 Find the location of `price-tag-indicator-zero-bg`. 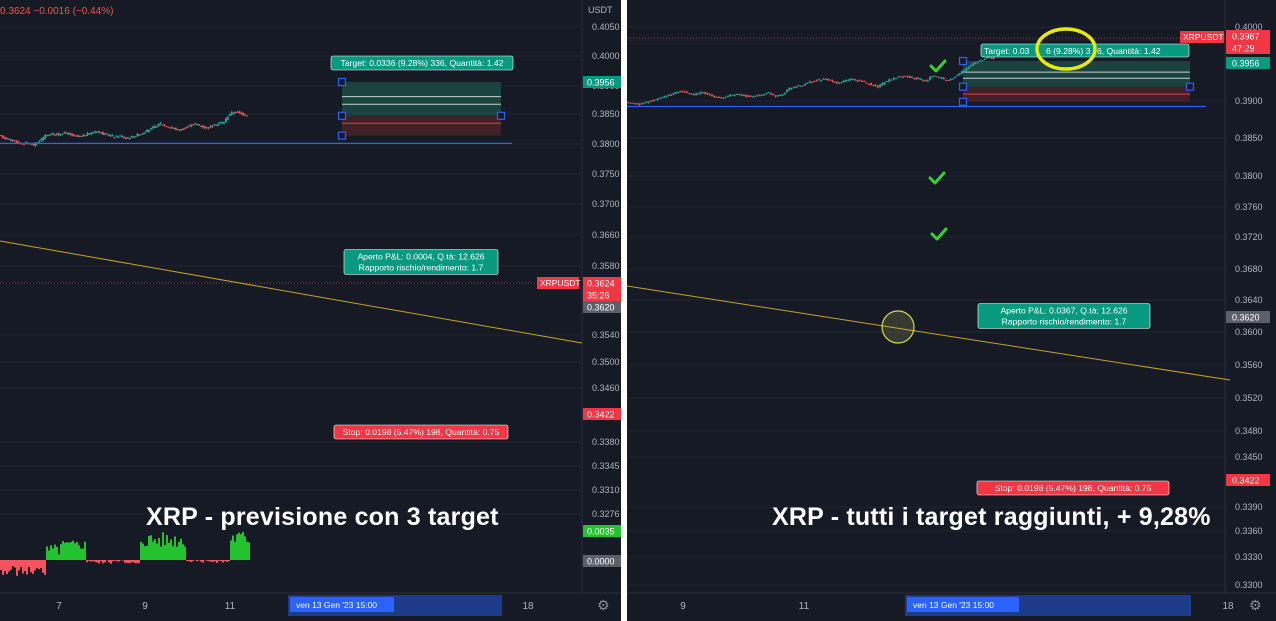

price-tag-indicator-zero-bg is located at coordinates (602, 561).